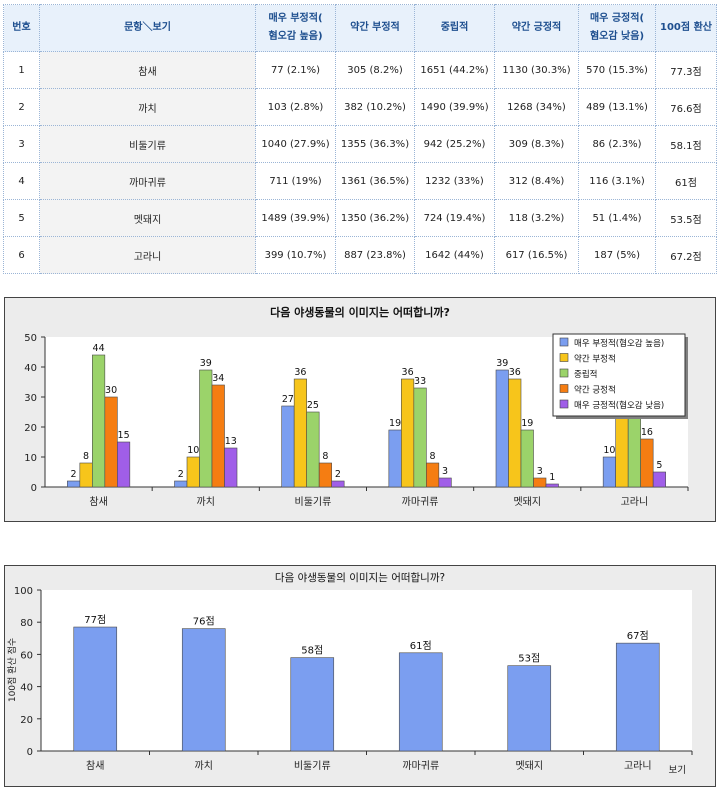 The width and height of the screenshot is (720, 790). I want to click on legend-label: 매우 긍정적(혐오감 낮음), so click(619, 405).